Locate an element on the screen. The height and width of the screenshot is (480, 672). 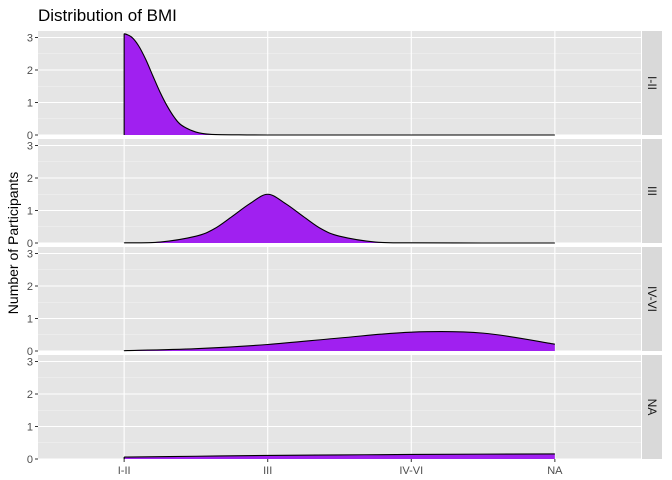
facet-strip-label: III is located at coordinates (652, 191).